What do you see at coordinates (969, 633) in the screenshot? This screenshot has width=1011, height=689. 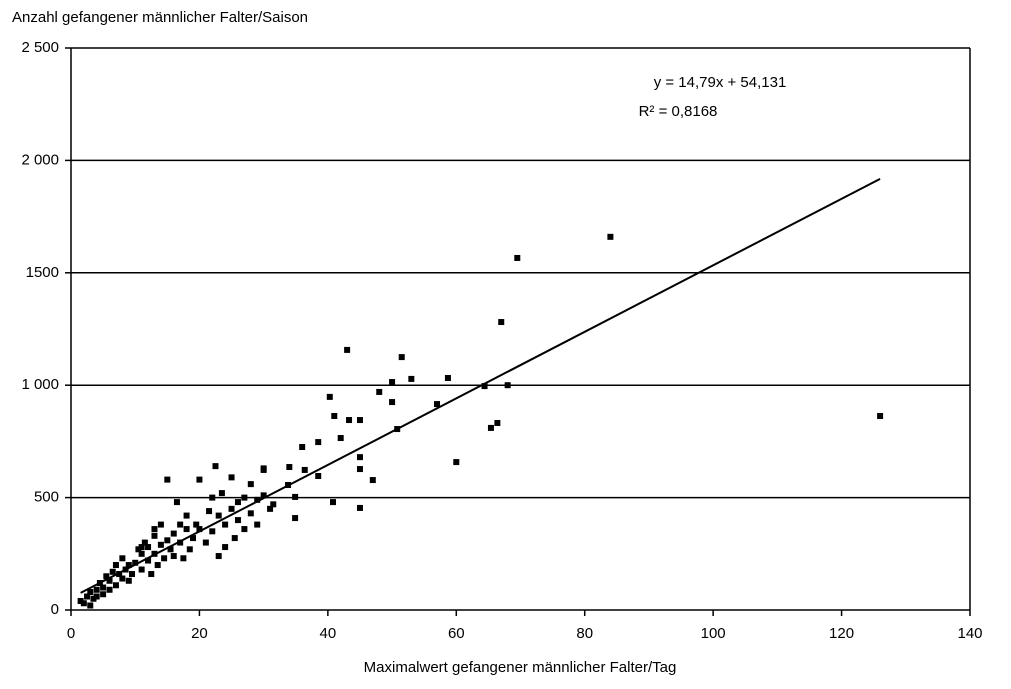 I see `x-tick-label: 140` at bounding box center [969, 633].